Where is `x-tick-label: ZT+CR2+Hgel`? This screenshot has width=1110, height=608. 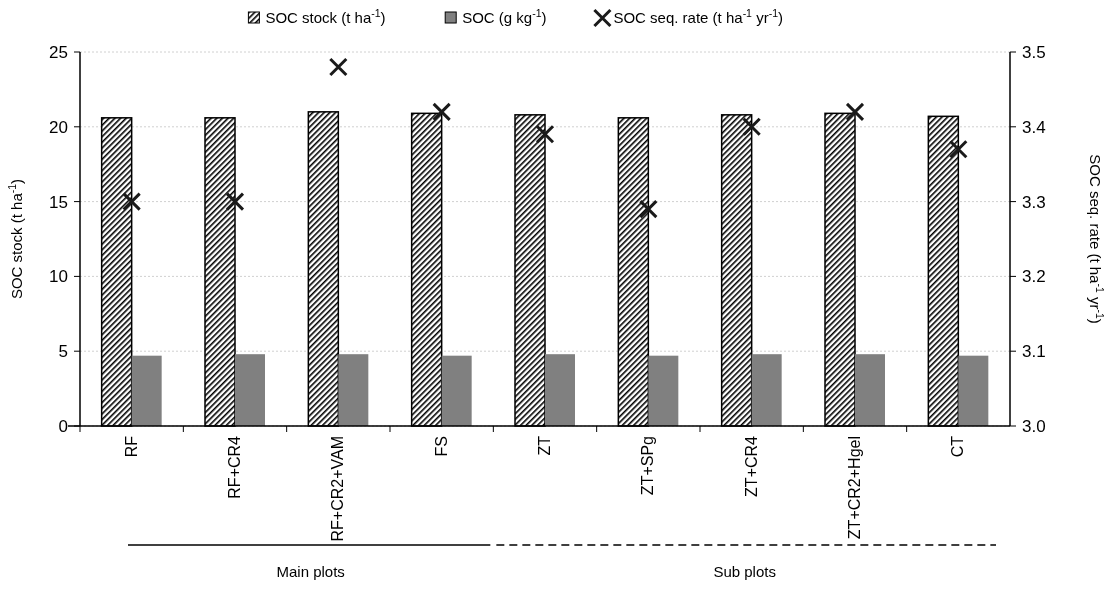 x-tick-label: ZT+CR2+Hgel is located at coordinates (854, 488).